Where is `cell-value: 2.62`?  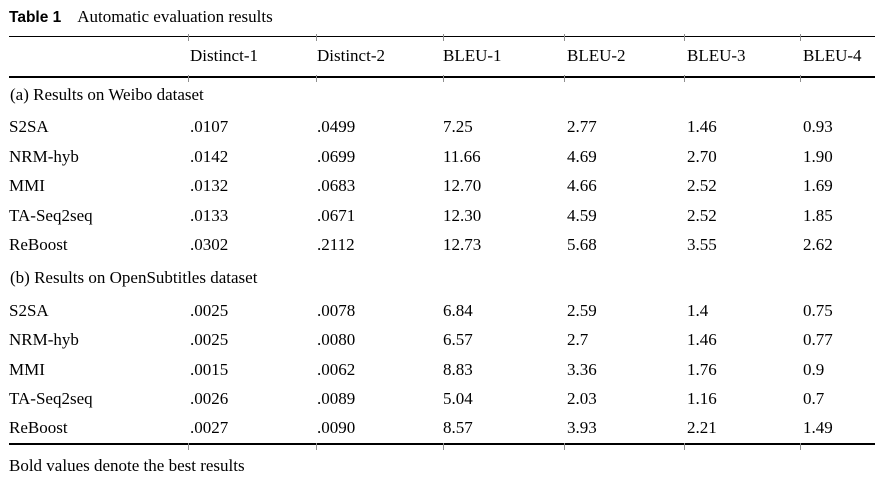
cell-value: 2.62 is located at coordinates (818, 245).